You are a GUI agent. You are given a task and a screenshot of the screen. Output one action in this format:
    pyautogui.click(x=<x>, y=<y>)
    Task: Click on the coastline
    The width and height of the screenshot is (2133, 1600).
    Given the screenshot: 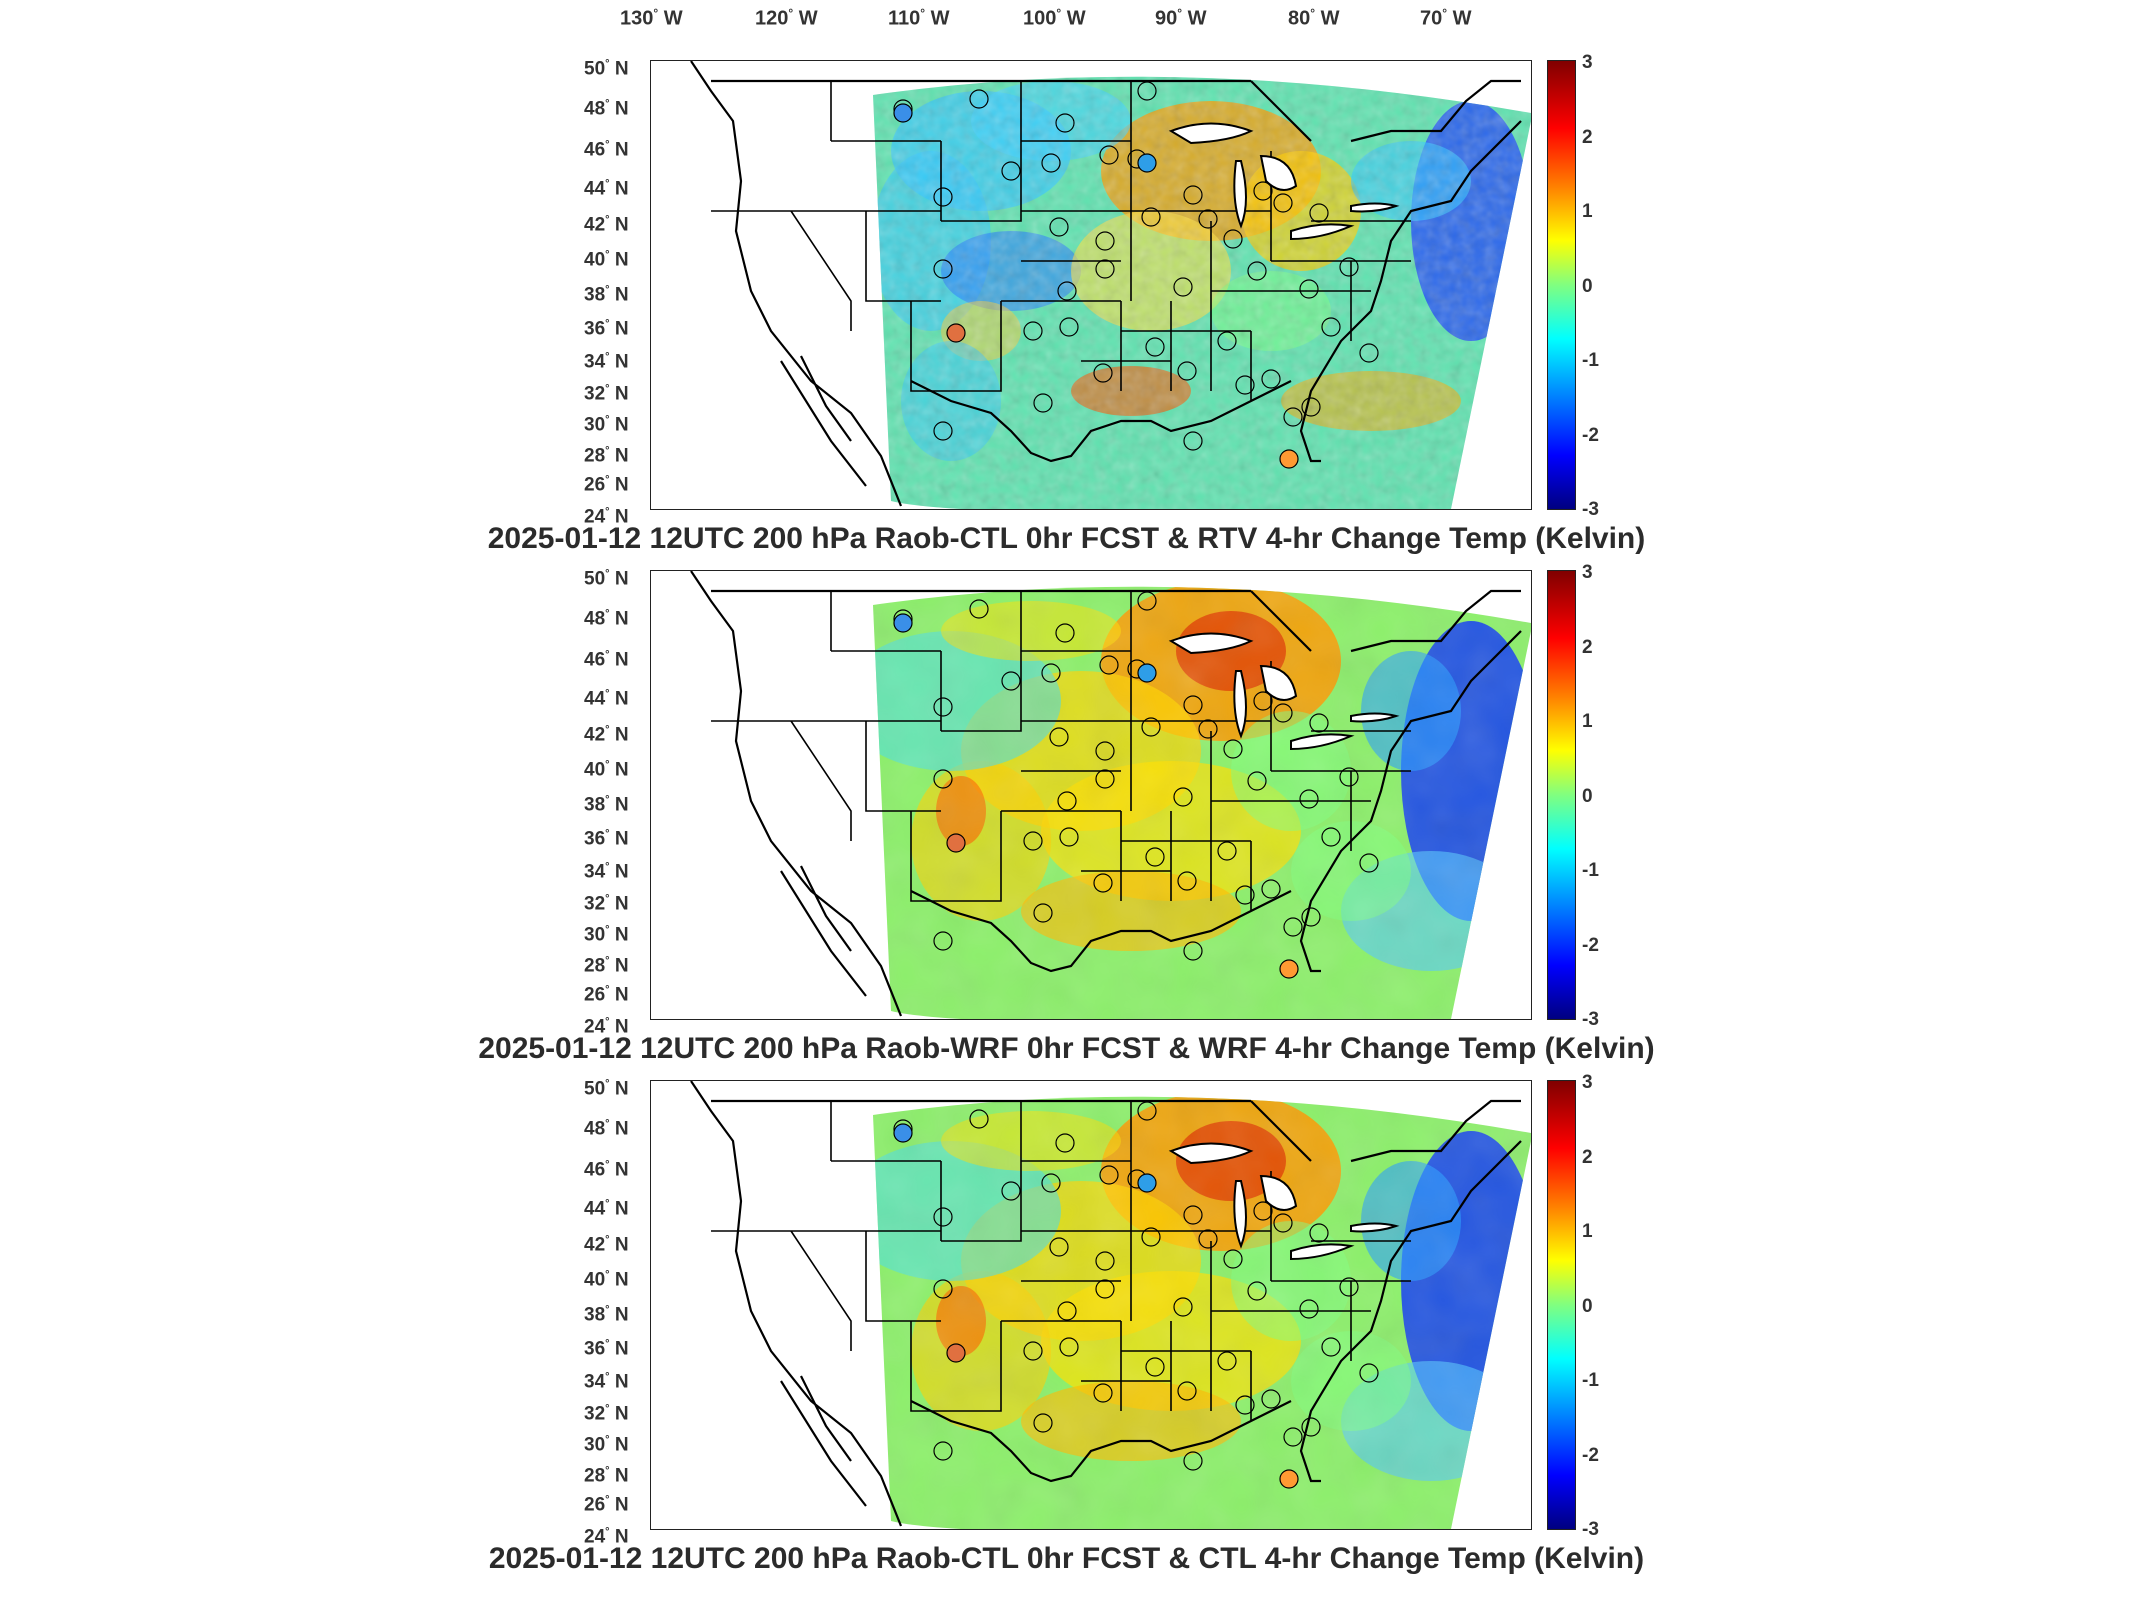 What is the action you would take?
    pyautogui.click(x=1106, y=1304)
    